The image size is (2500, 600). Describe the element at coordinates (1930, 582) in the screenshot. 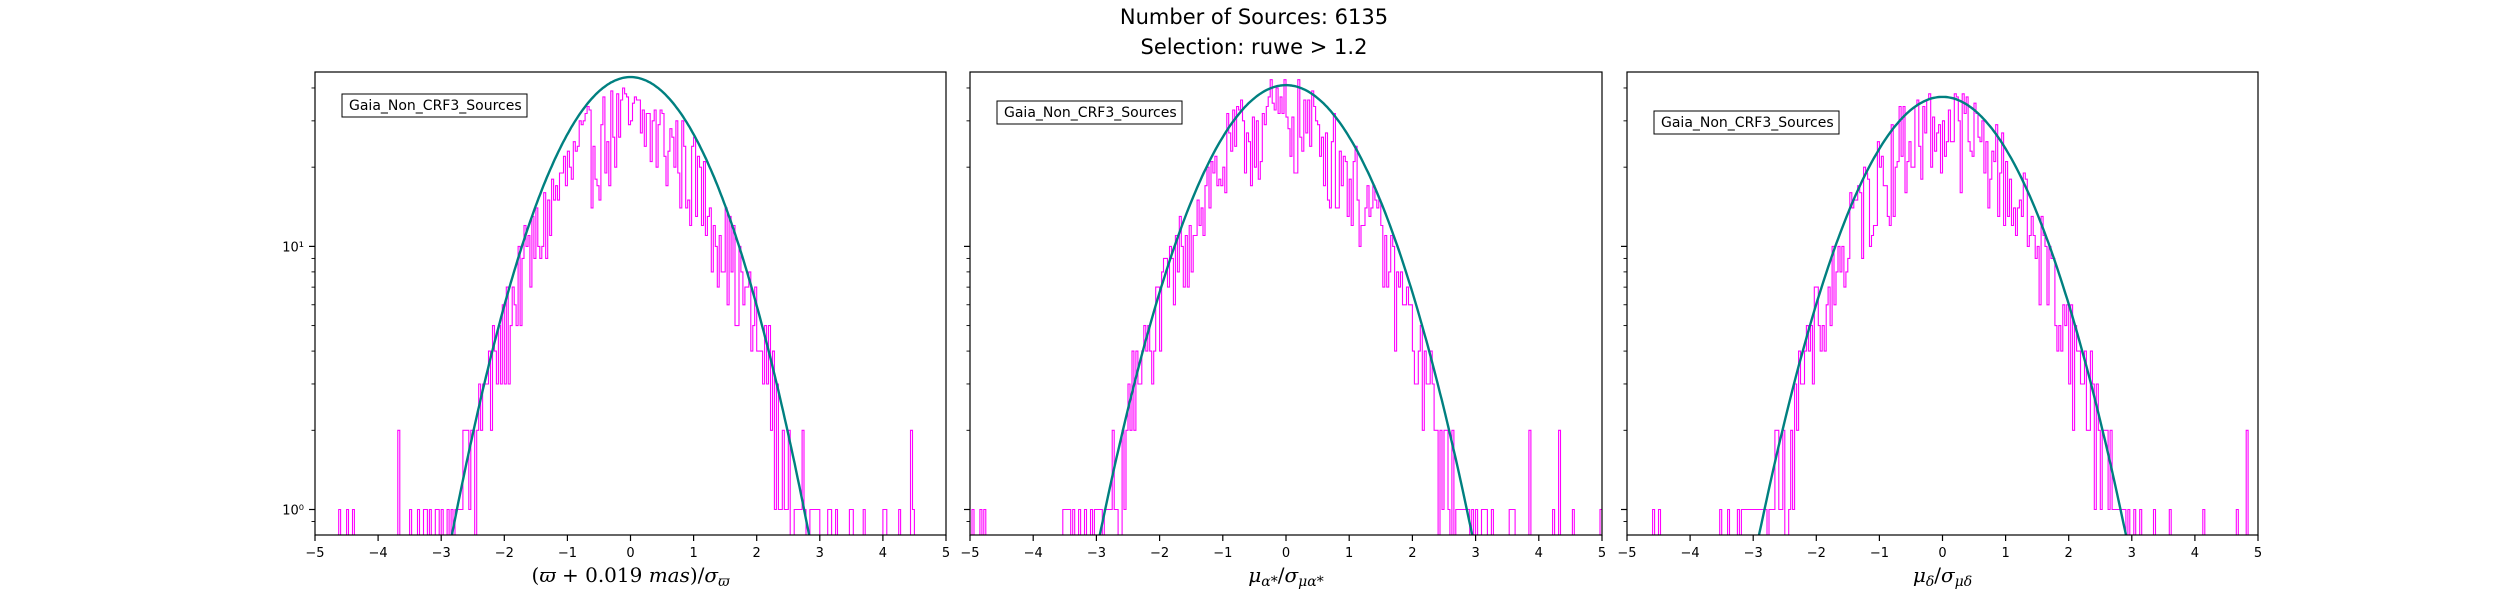

I see `x-axis-label-part: δ` at that location.